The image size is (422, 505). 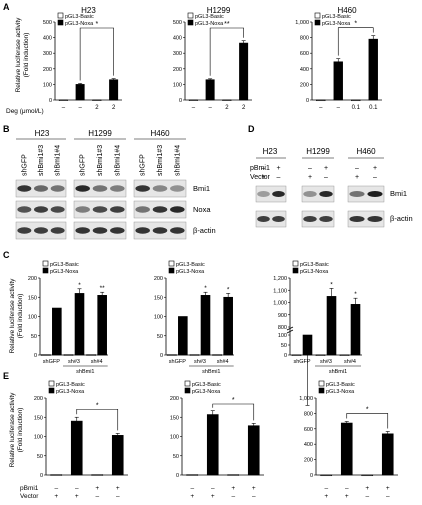 What do you see at coordinates (270, 151) in the screenshot?
I see `blot-d-cell-h23: H23` at bounding box center [270, 151].